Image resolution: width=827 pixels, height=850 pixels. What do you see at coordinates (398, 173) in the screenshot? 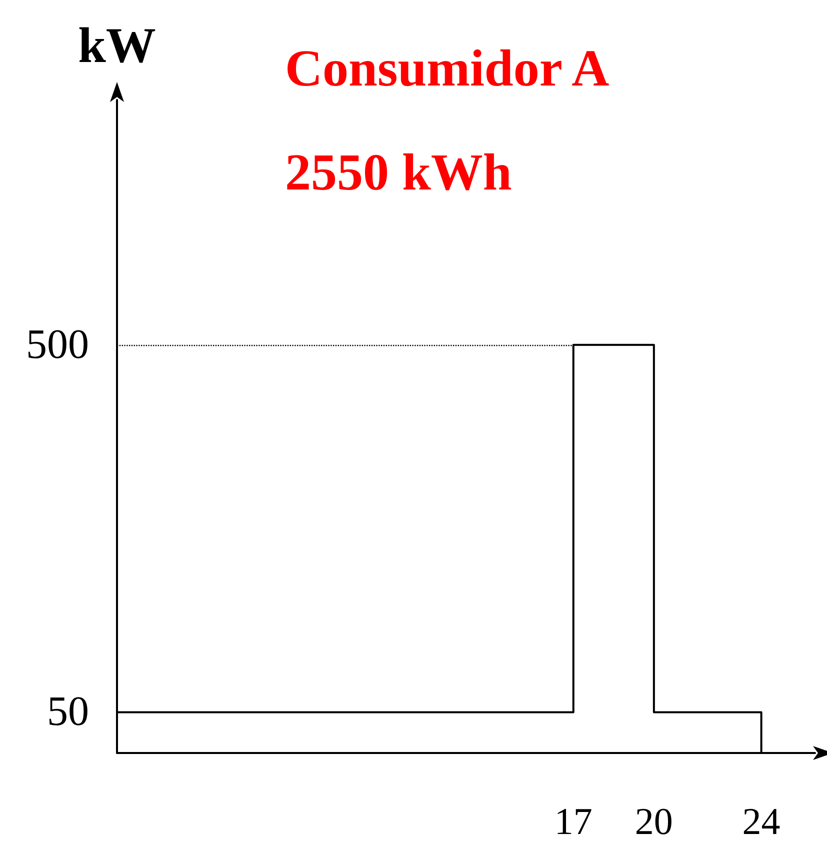
I see `text: 2550 kWh` at bounding box center [398, 173].